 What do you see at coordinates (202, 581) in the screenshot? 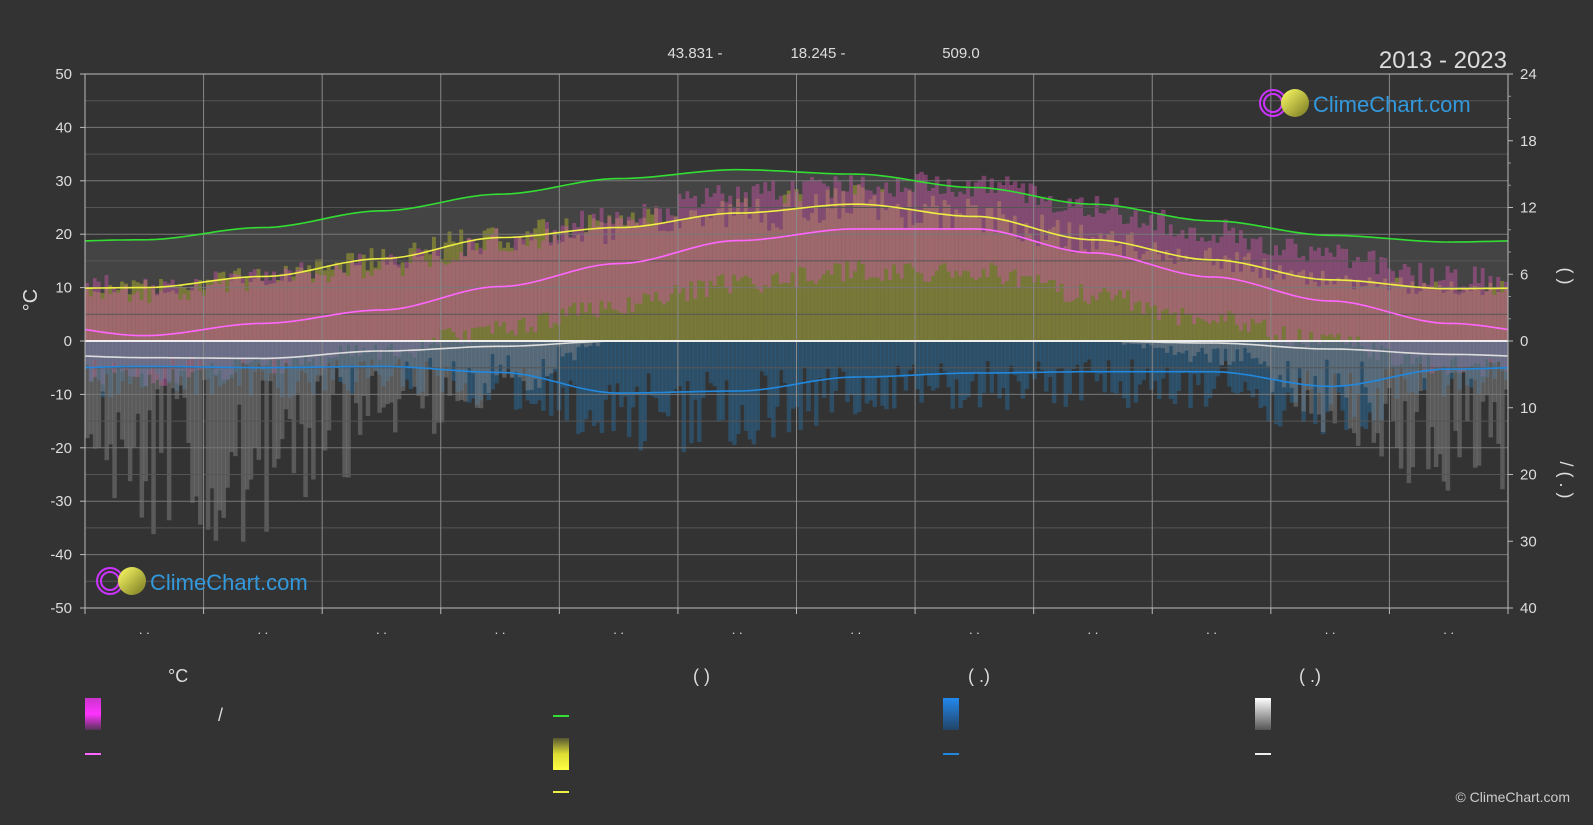
I see `brand-logo-bottom: ClimeChart.com` at bounding box center [202, 581].